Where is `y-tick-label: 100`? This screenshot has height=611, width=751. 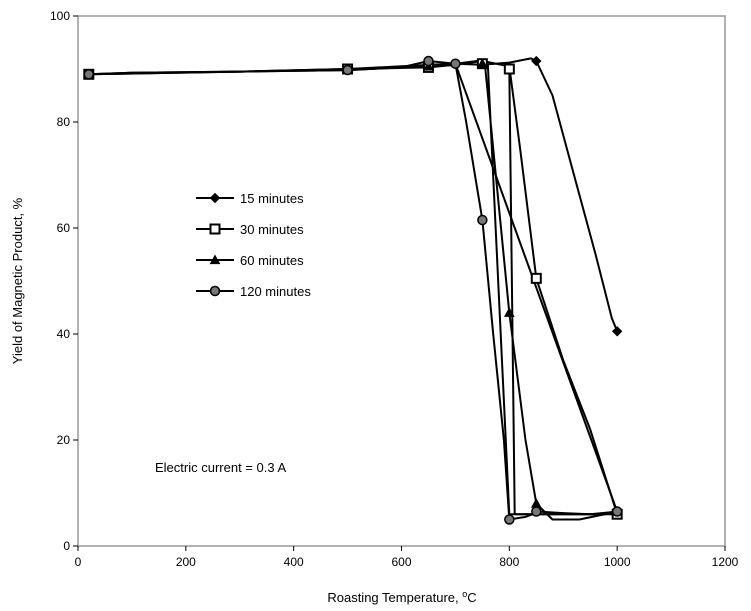
y-tick-label: 100 is located at coordinates (60, 16).